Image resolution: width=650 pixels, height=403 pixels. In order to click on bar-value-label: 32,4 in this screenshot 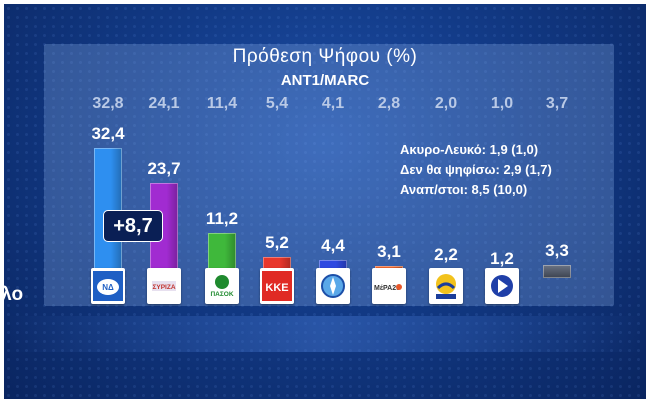, I will do `click(108, 133)`.